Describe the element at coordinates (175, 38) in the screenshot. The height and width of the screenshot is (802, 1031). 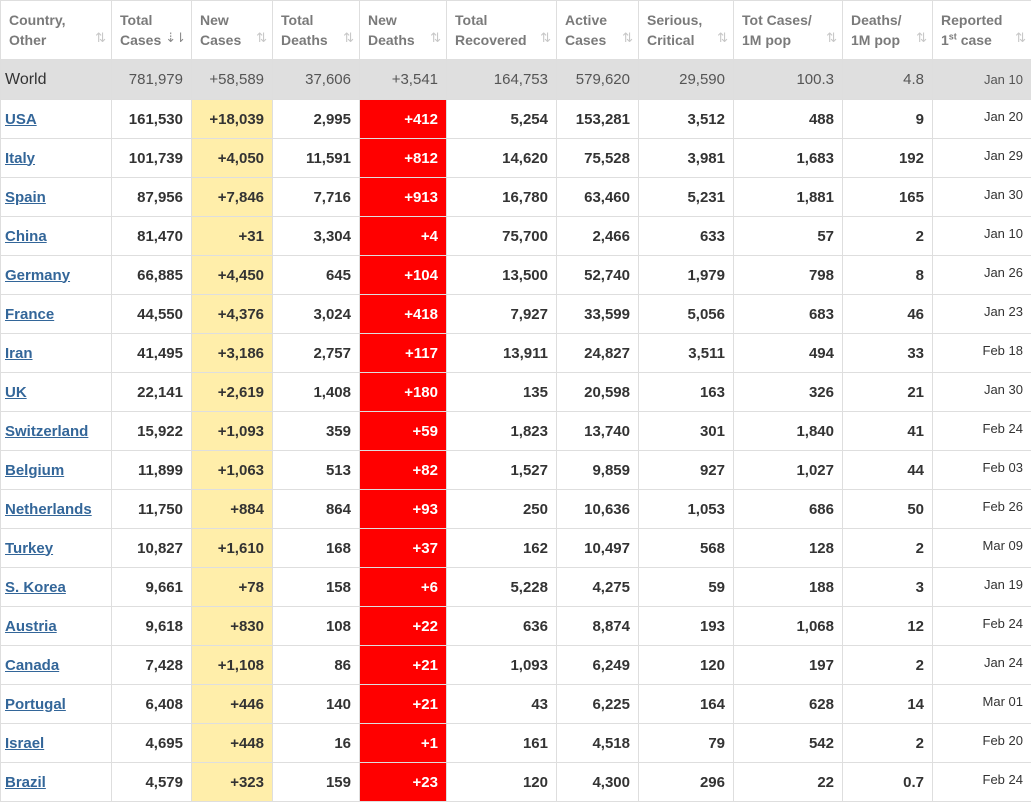
I see `sort-desc-icon: ⇣⇂` at that location.